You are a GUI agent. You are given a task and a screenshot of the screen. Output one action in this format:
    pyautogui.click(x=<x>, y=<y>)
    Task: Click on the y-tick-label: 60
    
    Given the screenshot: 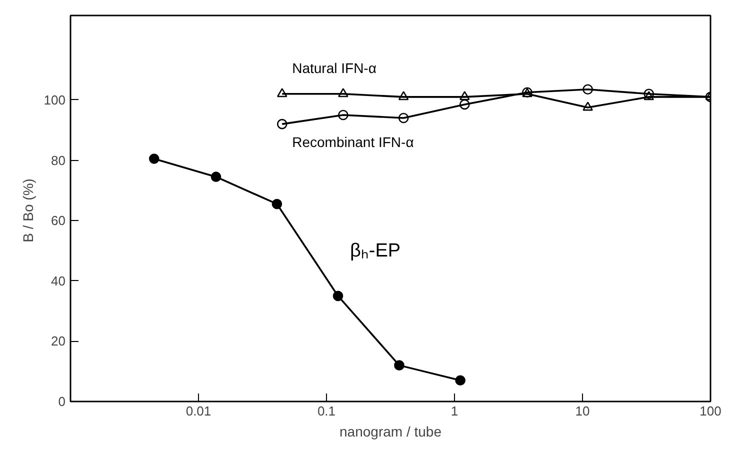 What is the action you would take?
    pyautogui.click(x=58, y=220)
    